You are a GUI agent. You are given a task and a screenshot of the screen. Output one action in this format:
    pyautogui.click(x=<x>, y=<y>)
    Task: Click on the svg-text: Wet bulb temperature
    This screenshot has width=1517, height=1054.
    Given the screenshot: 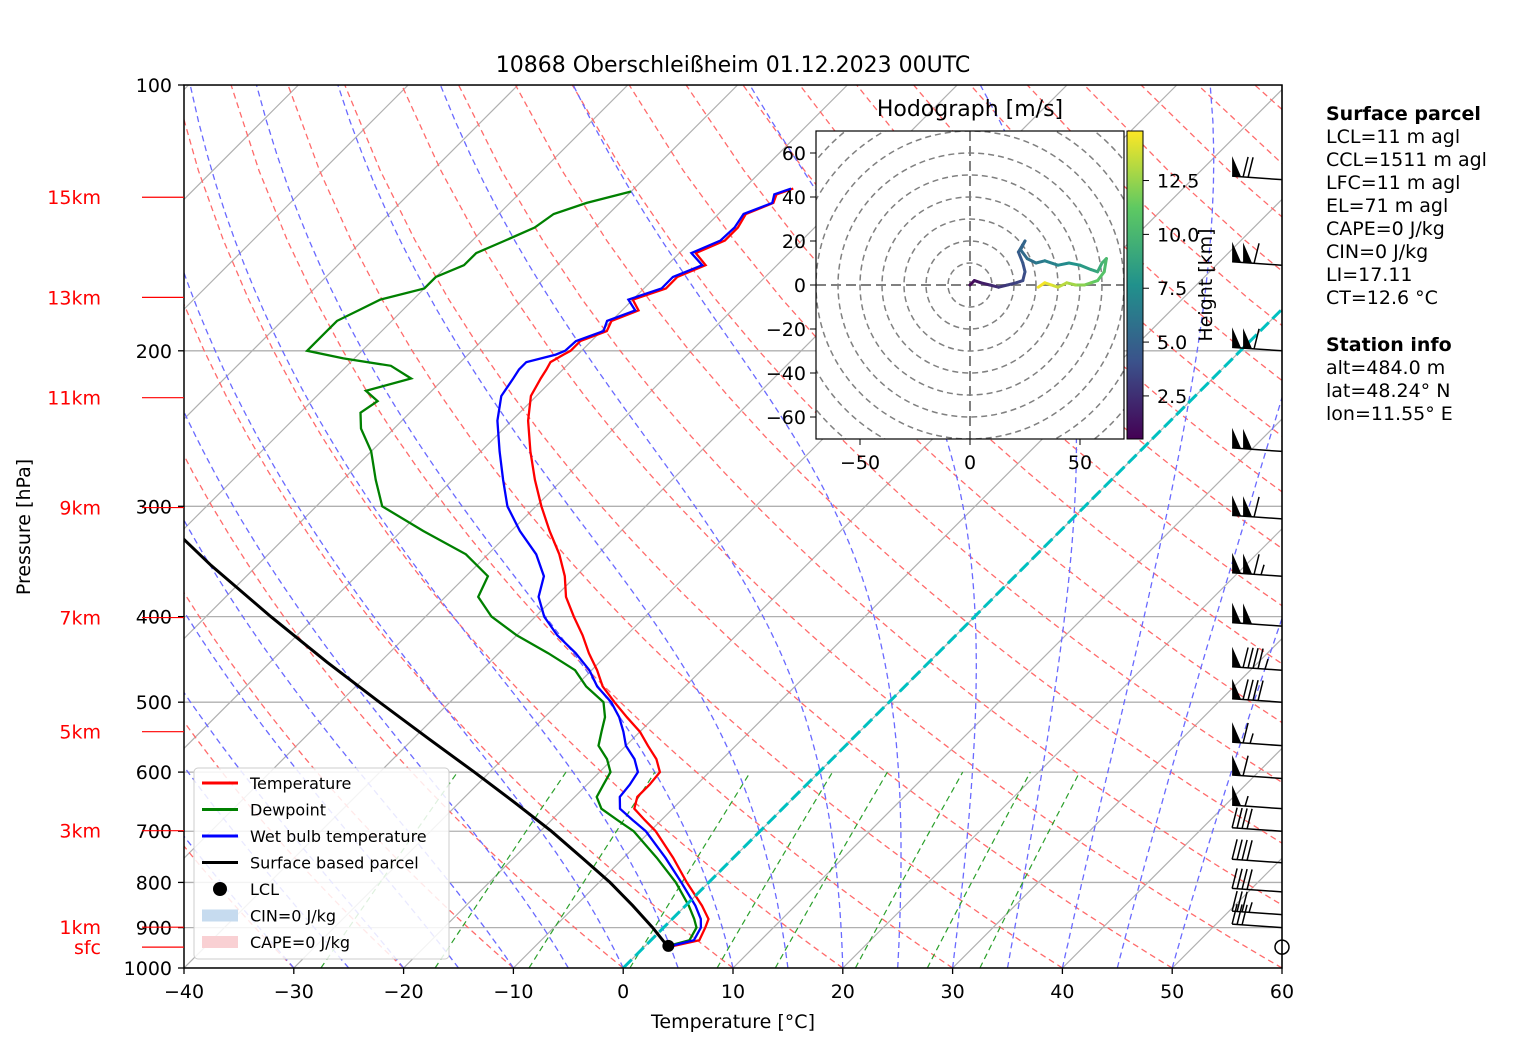 What is the action you would take?
    pyautogui.click(x=338, y=836)
    